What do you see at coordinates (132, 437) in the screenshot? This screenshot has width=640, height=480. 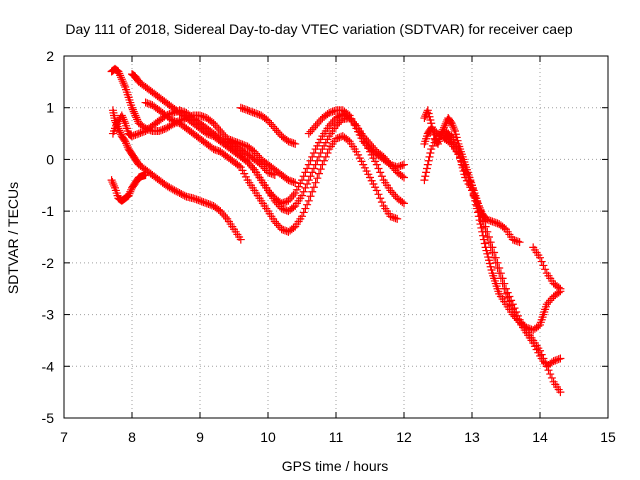 I see `x-tick-label: 8` at bounding box center [132, 437].